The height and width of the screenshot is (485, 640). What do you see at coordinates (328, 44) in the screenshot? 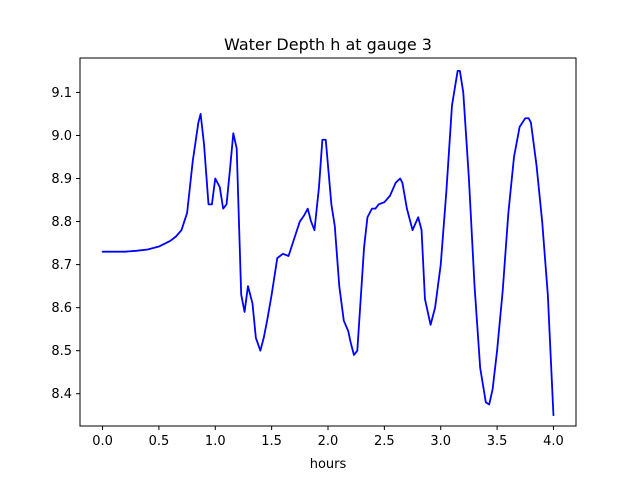
I see `chart-title: Water Depth h at gauge 3` at bounding box center [328, 44].